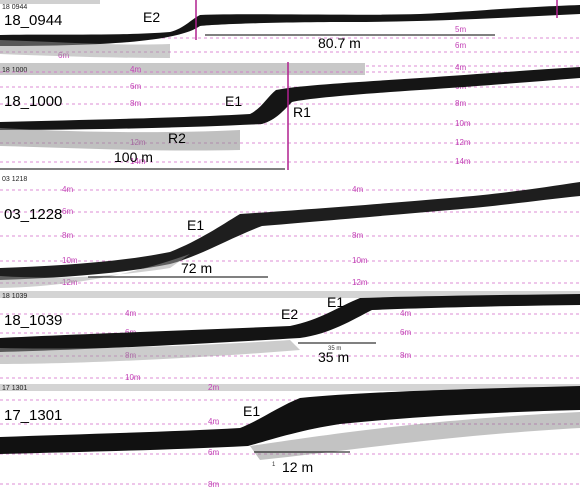 This screenshot has width=580, height=501. What do you see at coordinates (460, 29) in the screenshot?
I see `depth-label: 5m` at bounding box center [460, 29].